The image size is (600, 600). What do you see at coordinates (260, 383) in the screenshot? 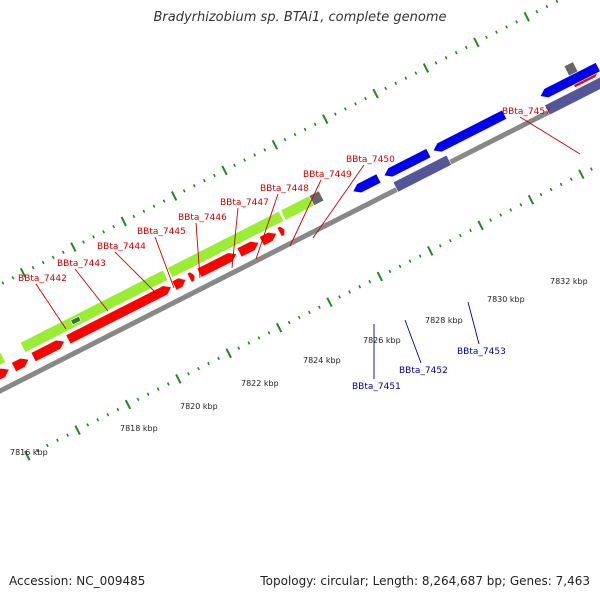
I see `scale-label: 7822 kbp` at bounding box center [260, 383].